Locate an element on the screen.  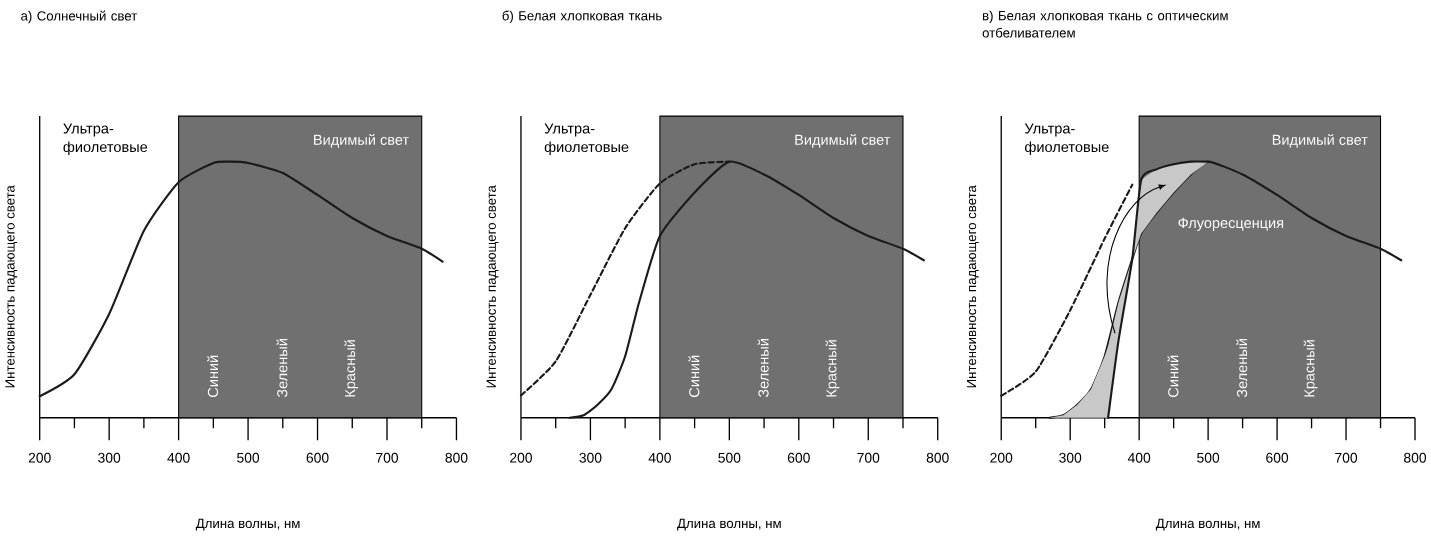
annotation: Флуоресценция is located at coordinates (1231, 224).